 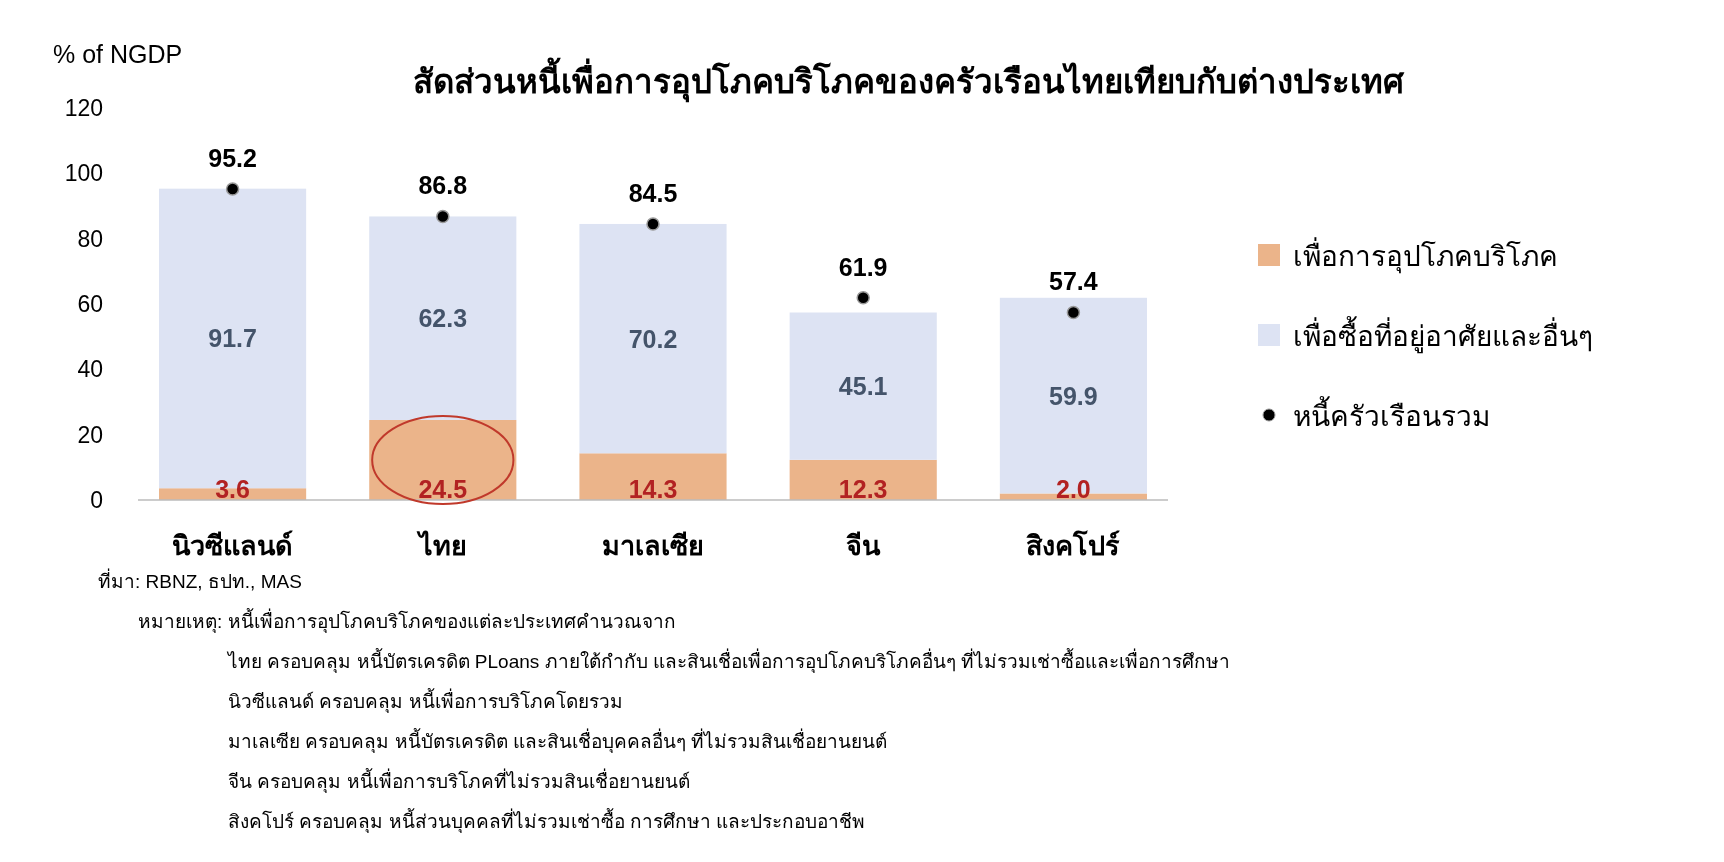 What do you see at coordinates (863, 489) in the screenshot?
I see `data-label: 12.3` at bounding box center [863, 489].